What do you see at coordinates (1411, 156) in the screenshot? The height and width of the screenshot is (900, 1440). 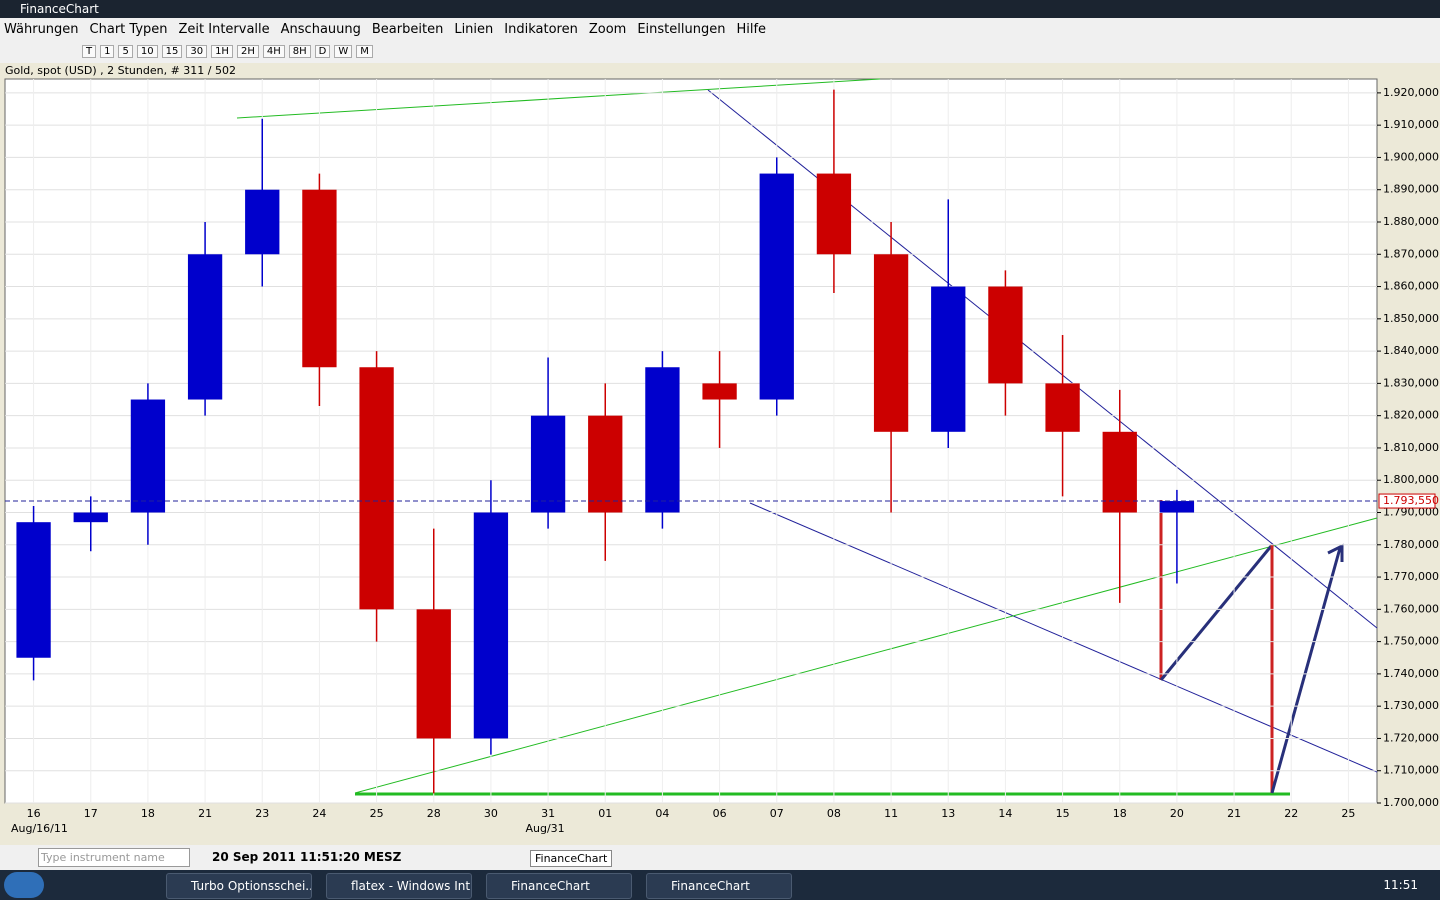 I see `y-tick-label: 1.900,000` at bounding box center [1411, 156].